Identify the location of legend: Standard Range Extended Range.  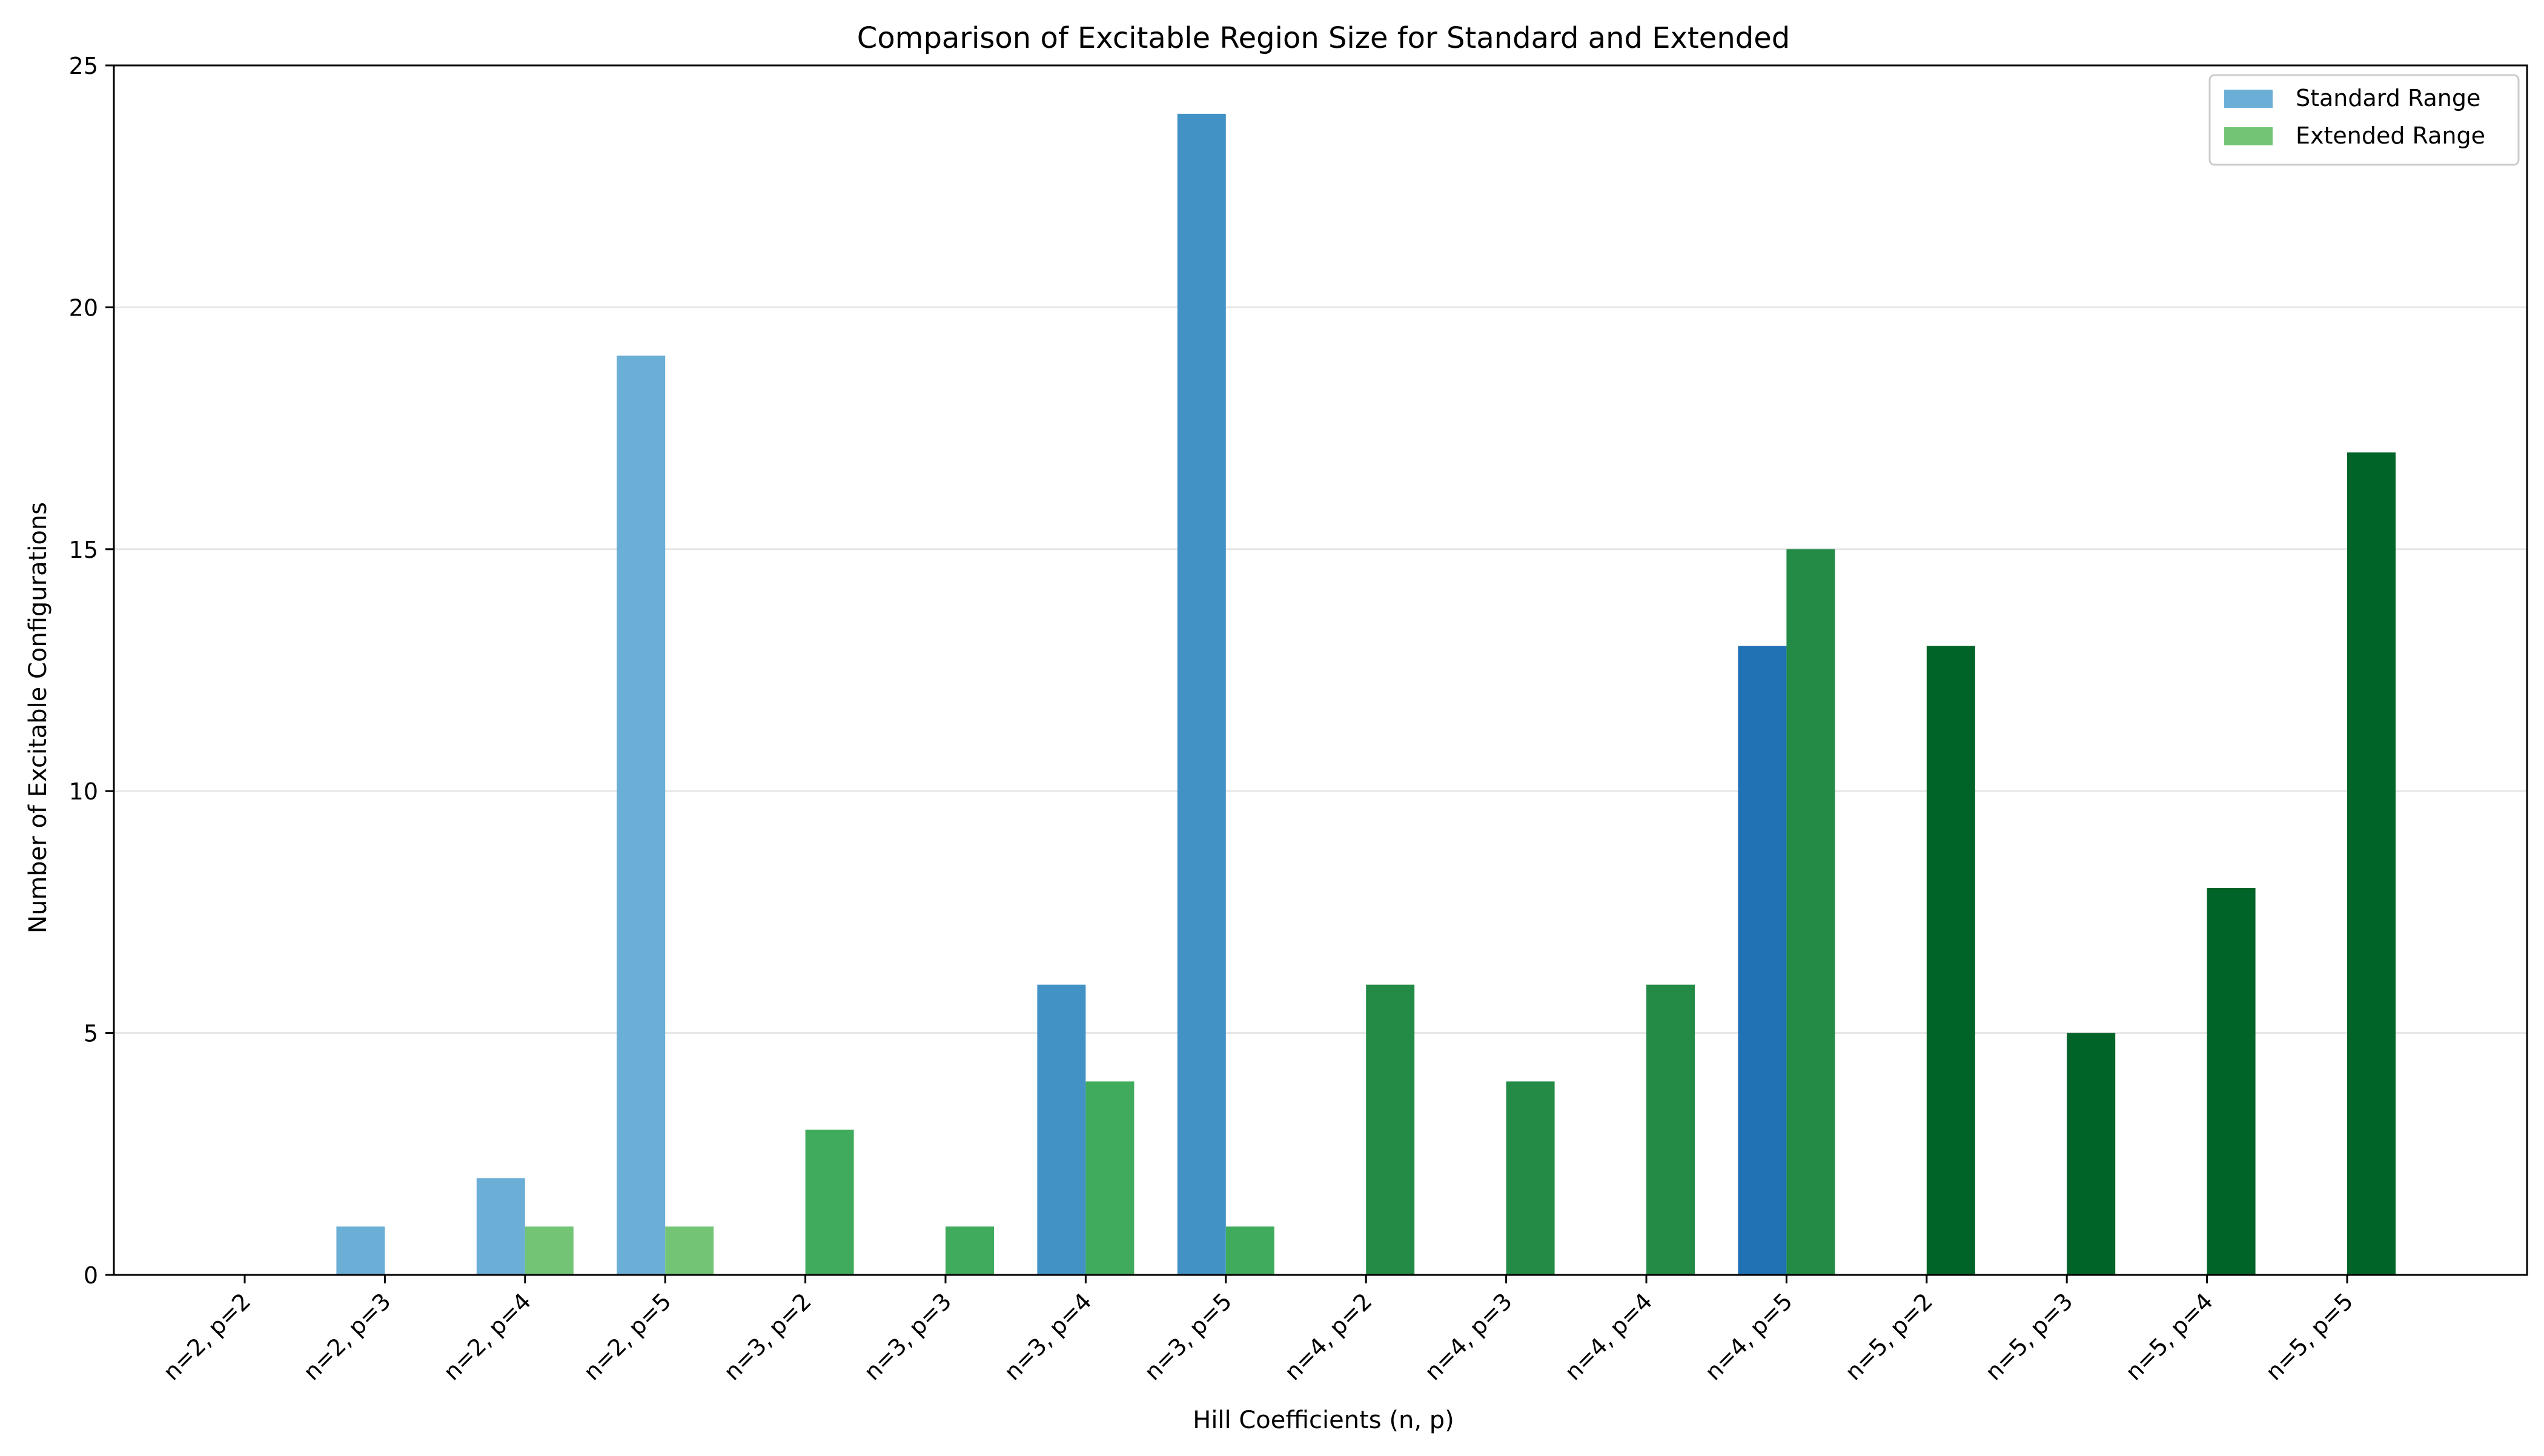
(2364, 120).